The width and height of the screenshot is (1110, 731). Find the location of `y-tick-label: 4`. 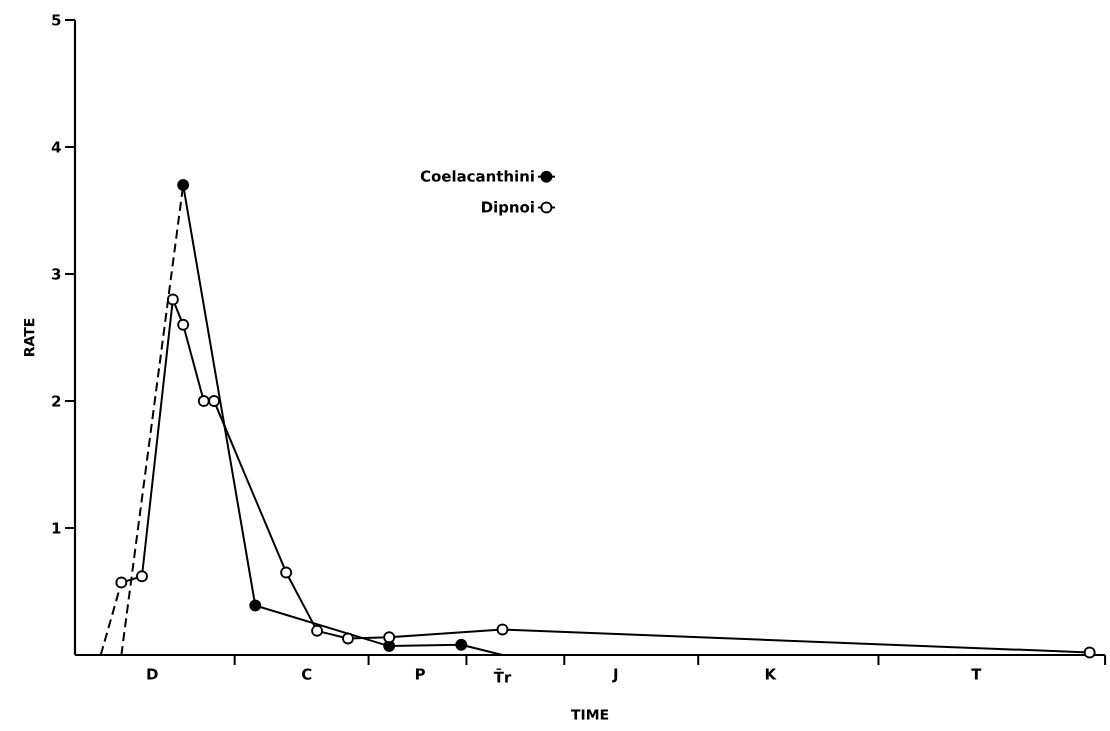

y-tick-label: 4 is located at coordinates (56, 147).